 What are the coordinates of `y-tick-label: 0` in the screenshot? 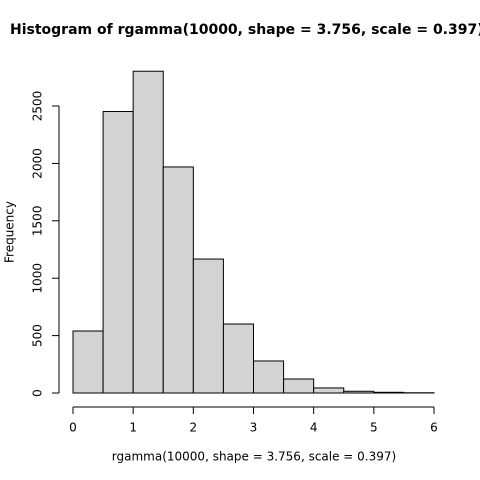 It's located at (38, 393).